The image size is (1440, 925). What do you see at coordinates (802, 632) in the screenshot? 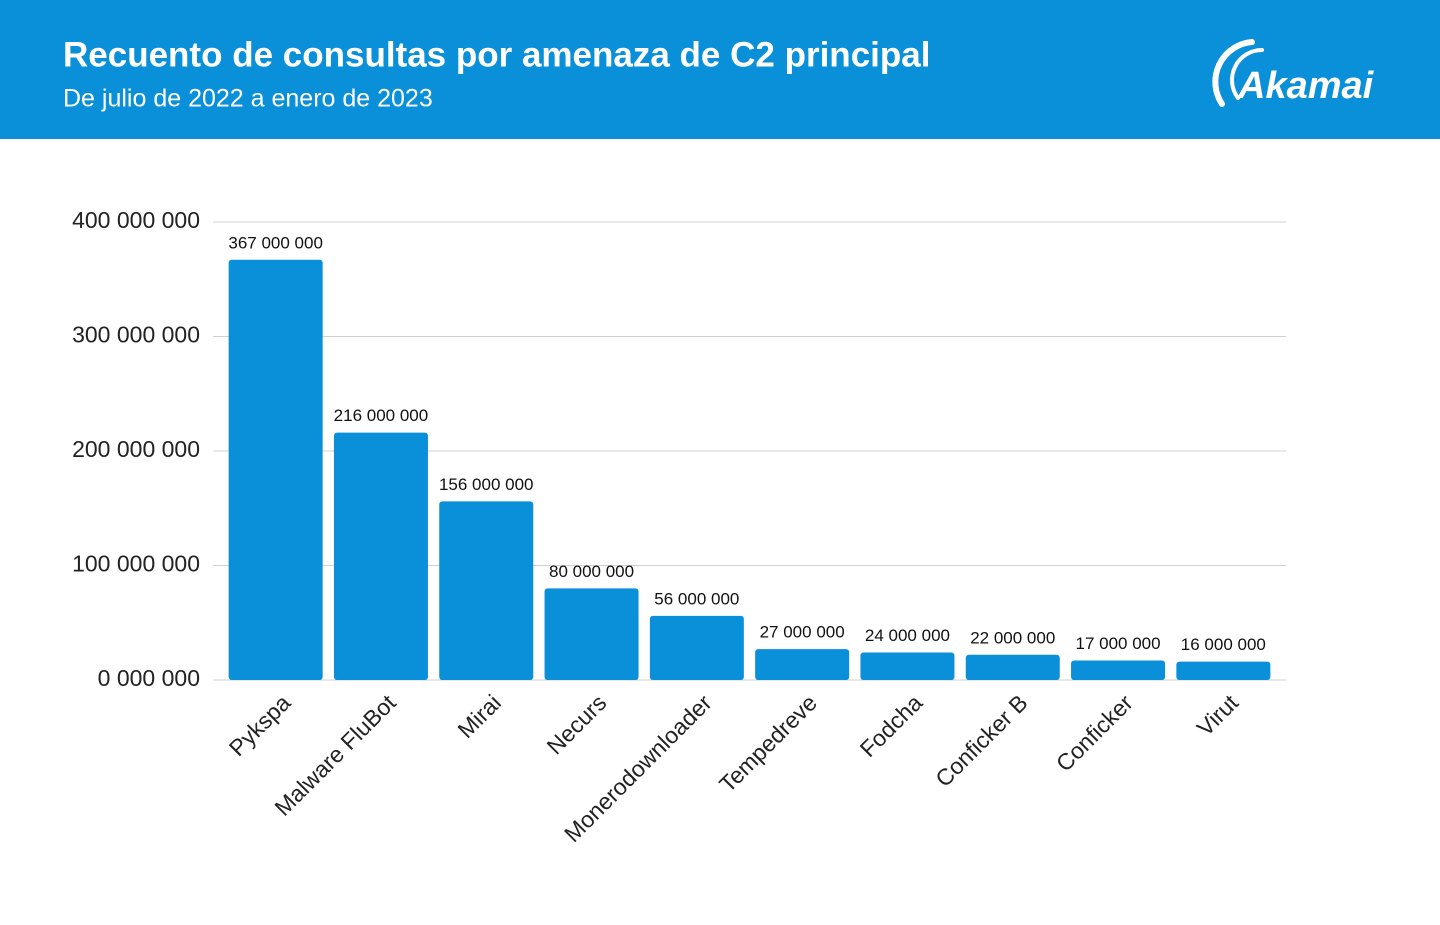
I see `value-label: 27 000 000` at bounding box center [802, 632].